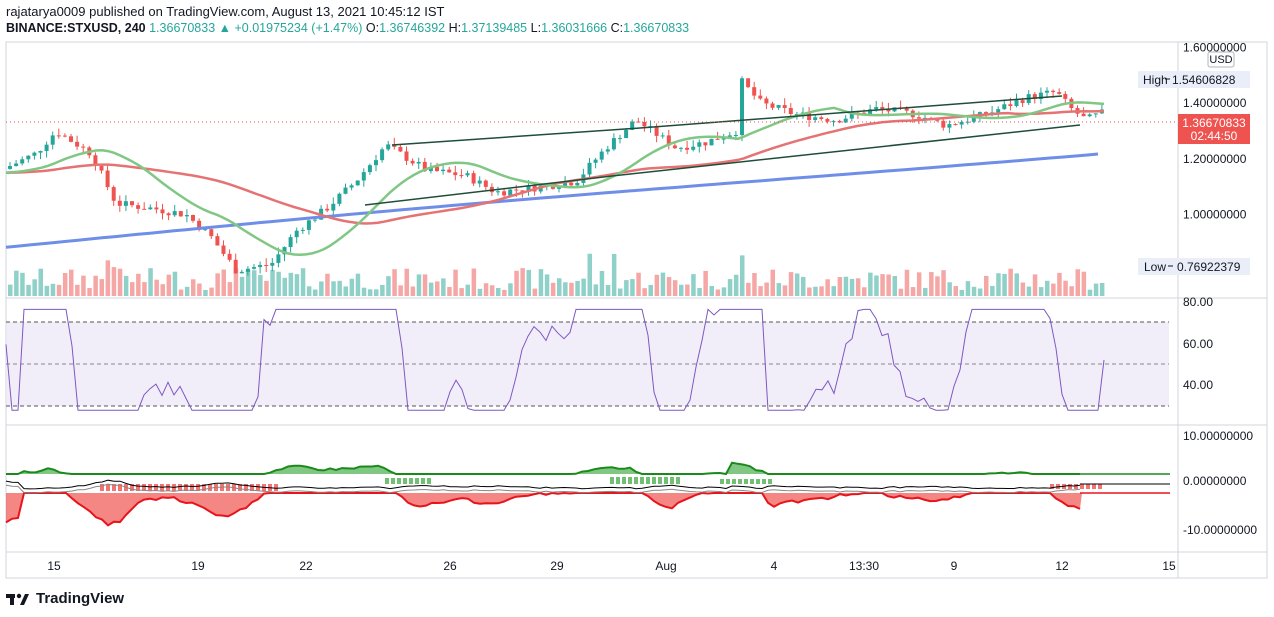 This screenshot has width=1274, height=617. What do you see at coordinates (1215, 481) in the screenshot?
I see `oscillator-tick-label: 0.00000000` at bounding box center [1215, 481].